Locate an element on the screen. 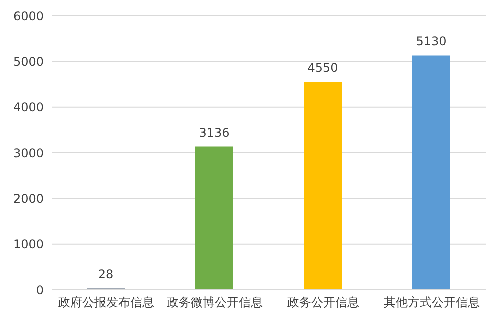 The width and height of the screenshot is (500, 326). data-label: 3136 is located at coordinates (214, 133).